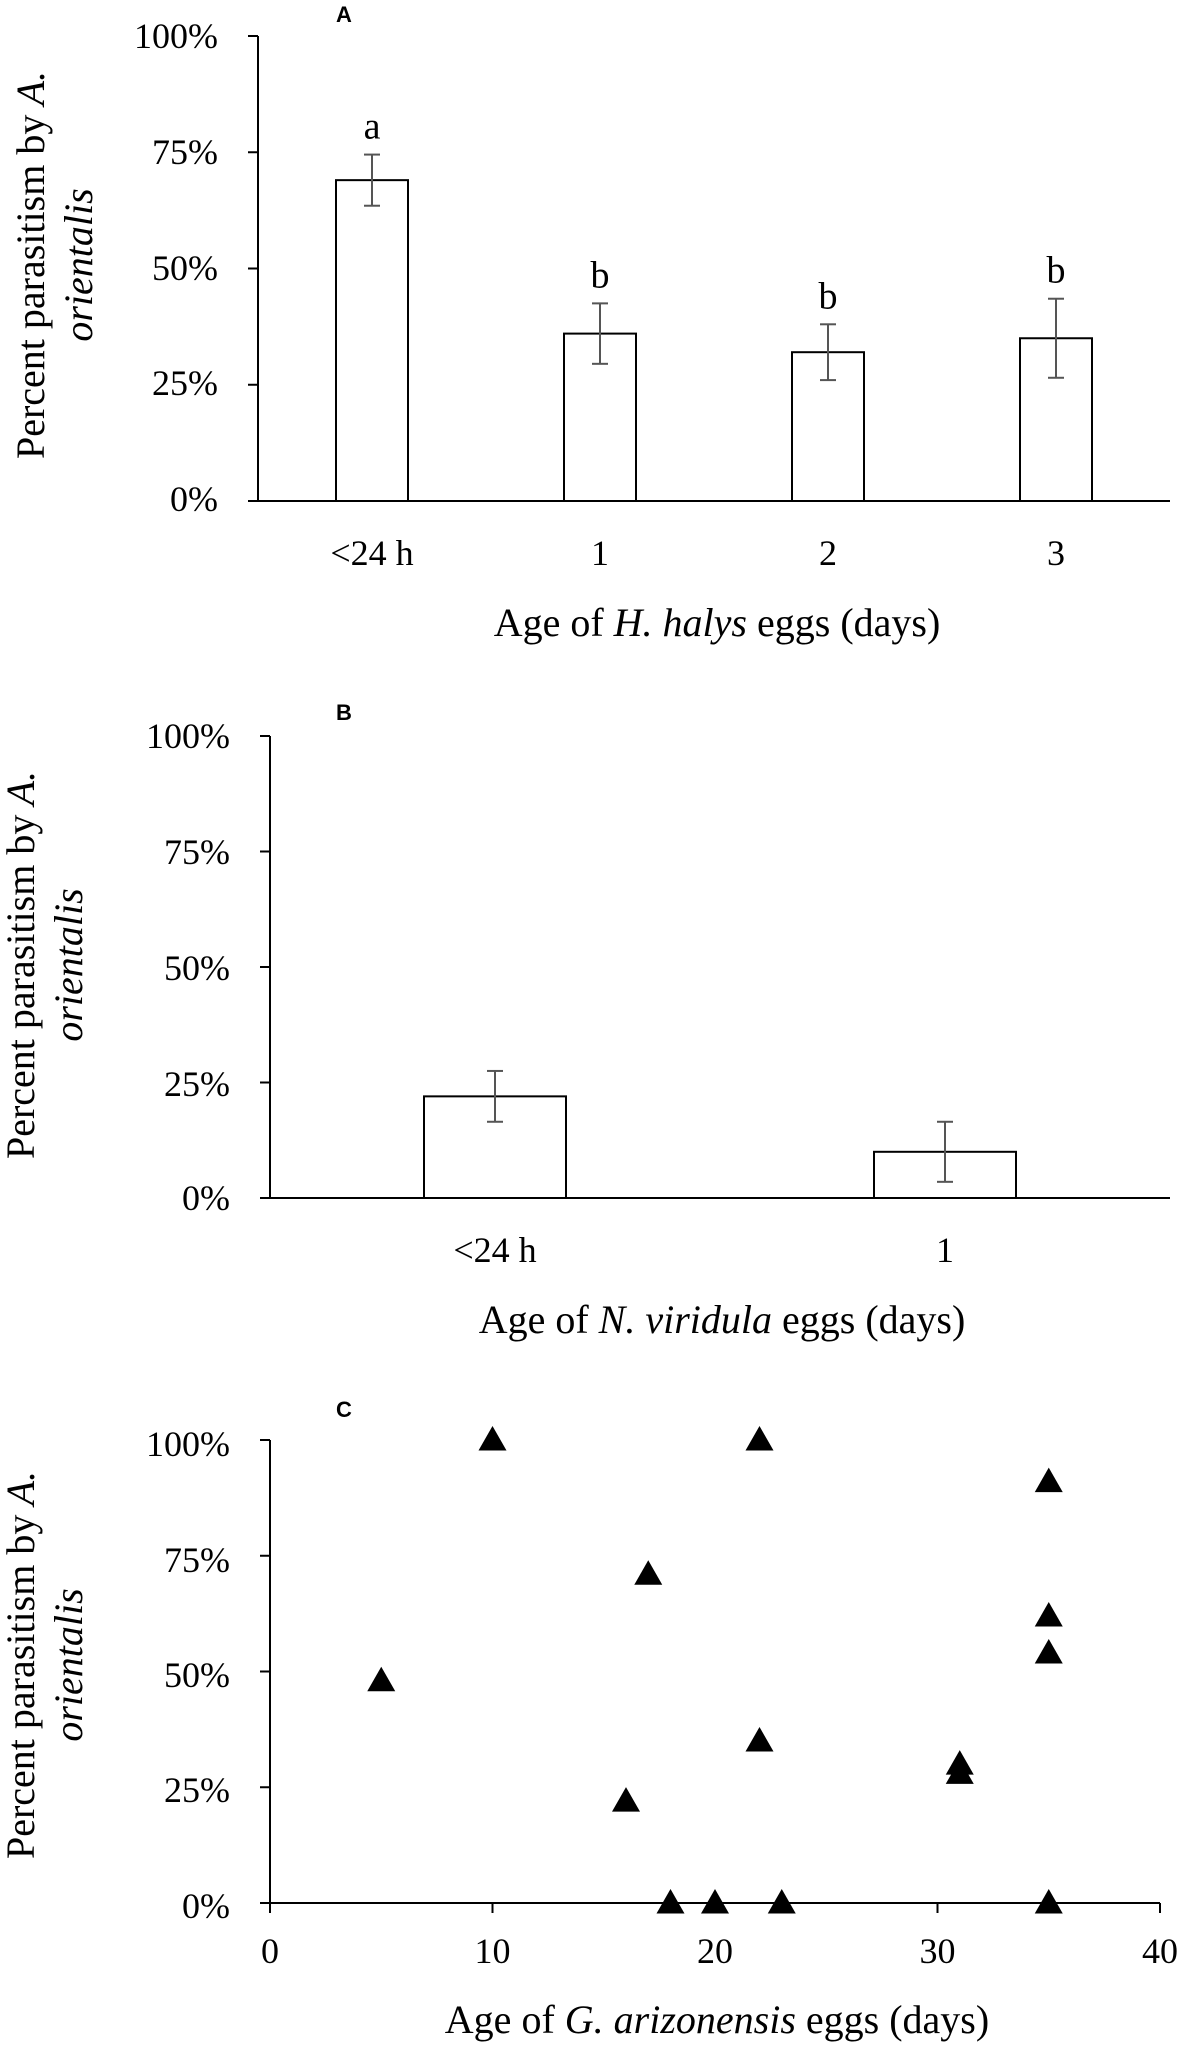 This screenshot has width=1181, height=2045. I want to click on x-tick-label: 10, so click(493, 1951).